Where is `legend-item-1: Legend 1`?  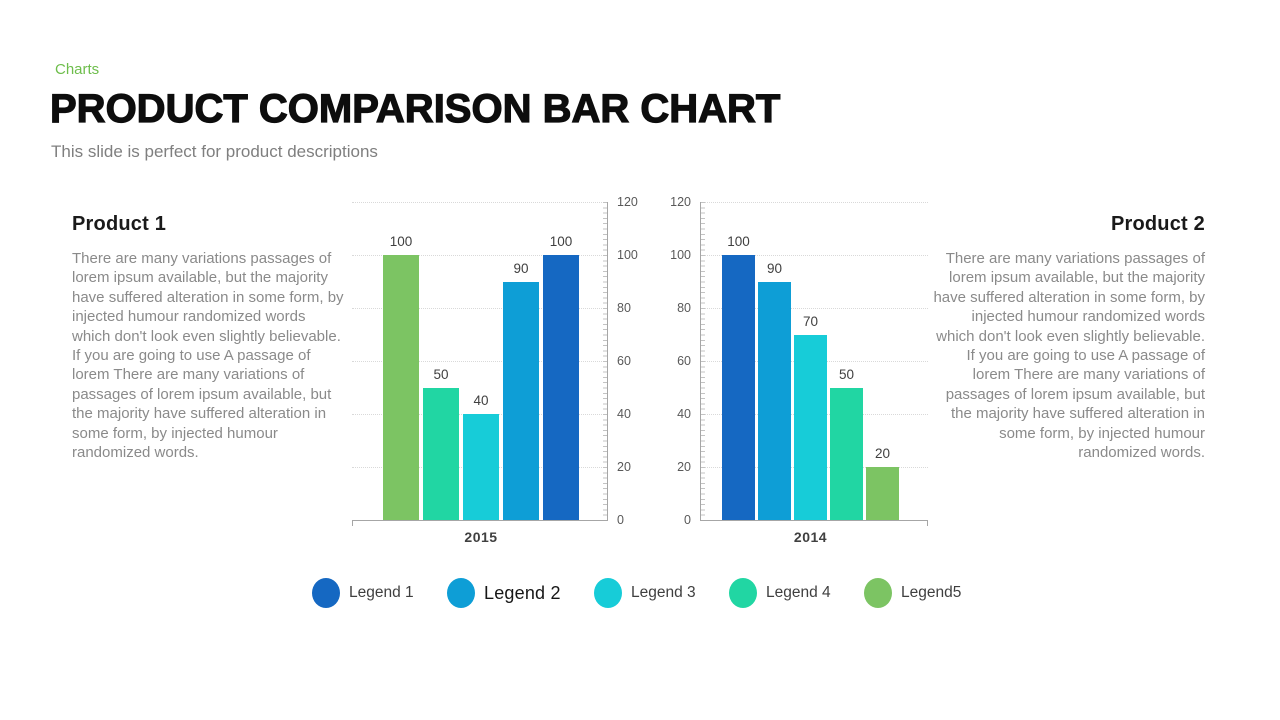 legend-item-1: Legend 1 is located at coordinates (363, 593).